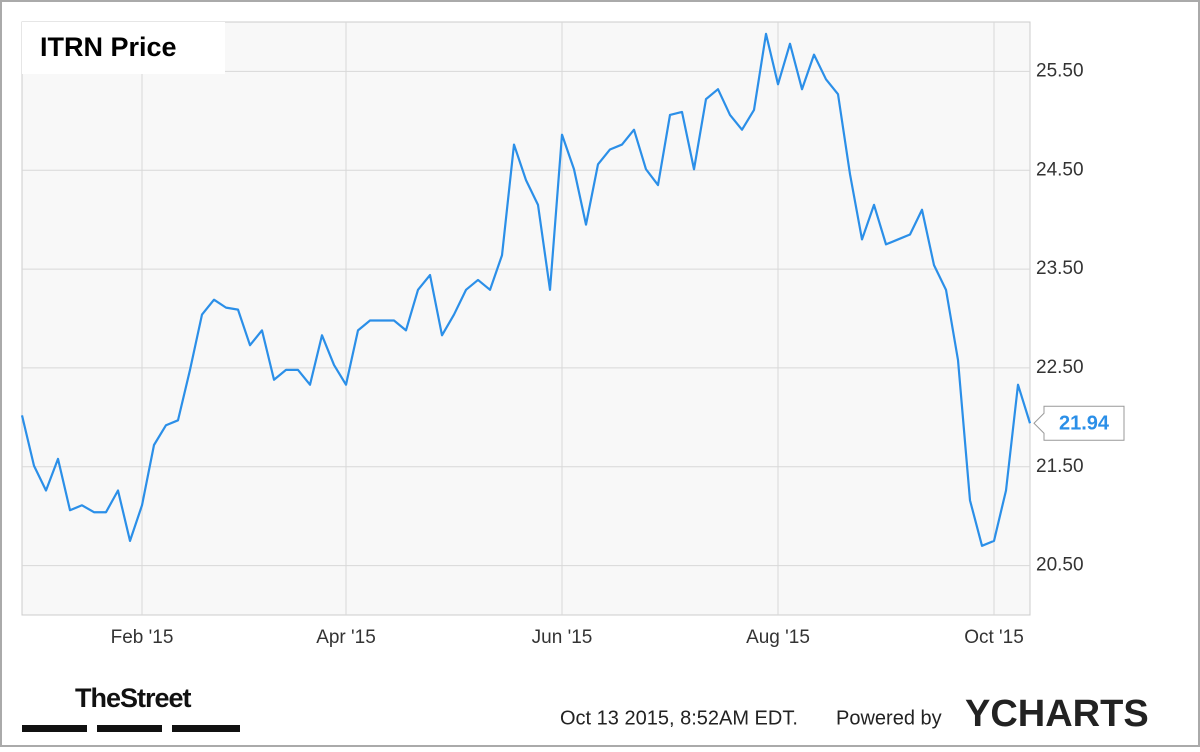 This screenshot has width=1200, height=752. I want to click on x-tick-label: Aug '15, so click(778, 637).